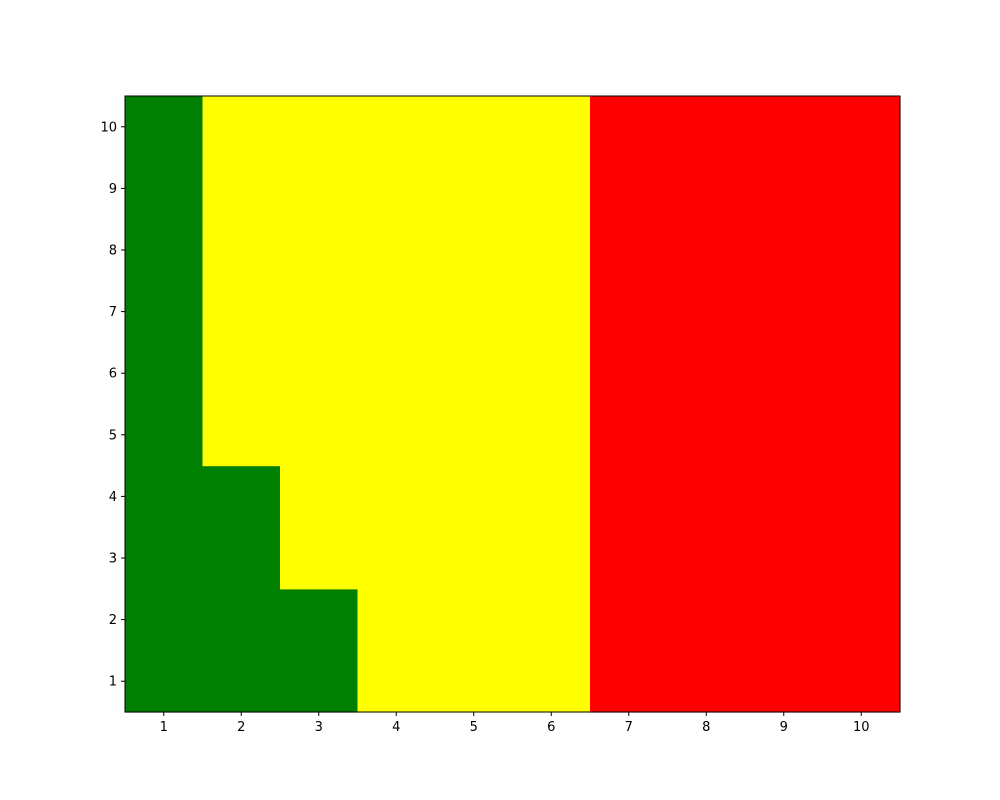 This screenshot has height=800, width=1000. I want to click on y-tick-label-8: 8, so click(113, 251).